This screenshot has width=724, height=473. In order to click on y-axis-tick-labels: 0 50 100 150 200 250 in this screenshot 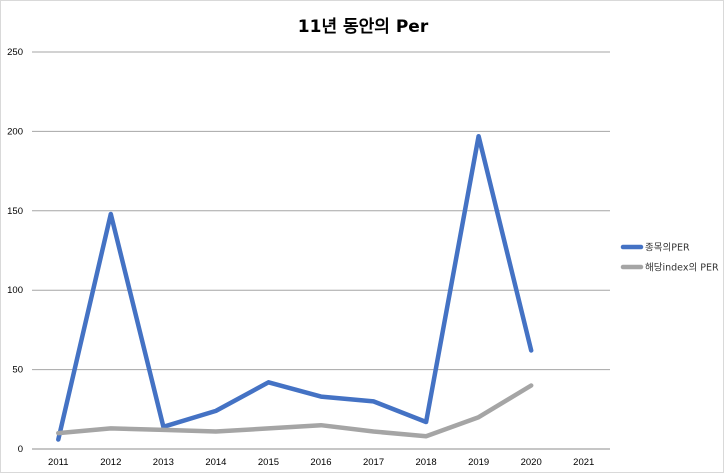, I will do `click(15, 251)`.